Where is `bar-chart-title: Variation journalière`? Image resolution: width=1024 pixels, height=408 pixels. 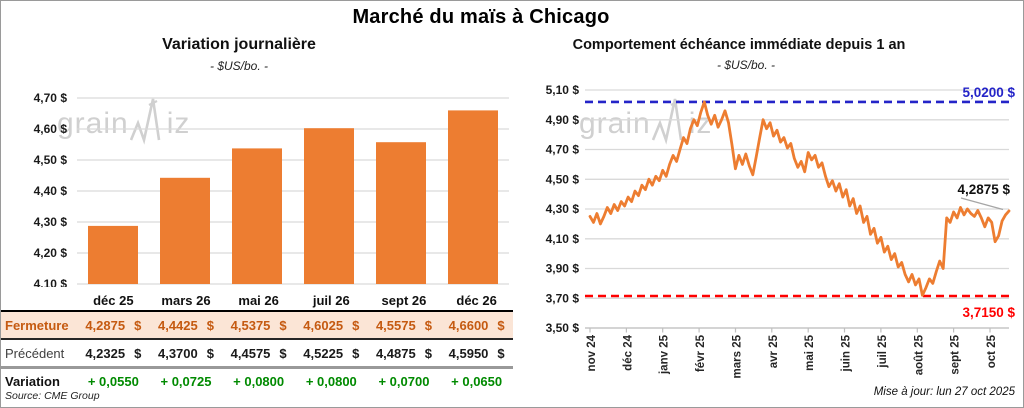
bar-chart-title: Variation journalière is located at coordinates (239, 44).